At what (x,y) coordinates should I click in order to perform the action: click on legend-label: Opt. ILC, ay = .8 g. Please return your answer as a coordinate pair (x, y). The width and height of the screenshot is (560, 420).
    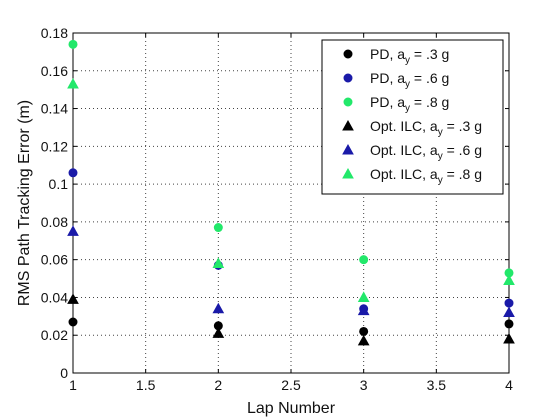
    Looking at the image, I should click on (426, 176).